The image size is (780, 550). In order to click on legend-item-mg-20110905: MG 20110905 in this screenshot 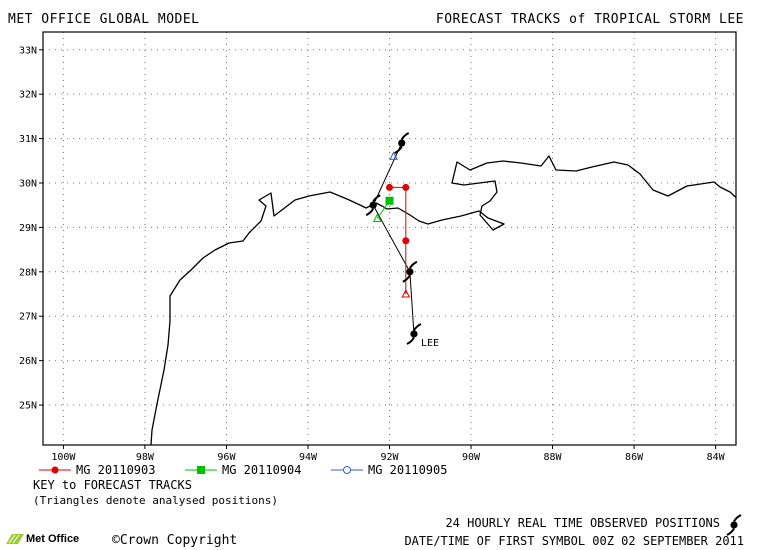, I will do `click(388, 470)`.